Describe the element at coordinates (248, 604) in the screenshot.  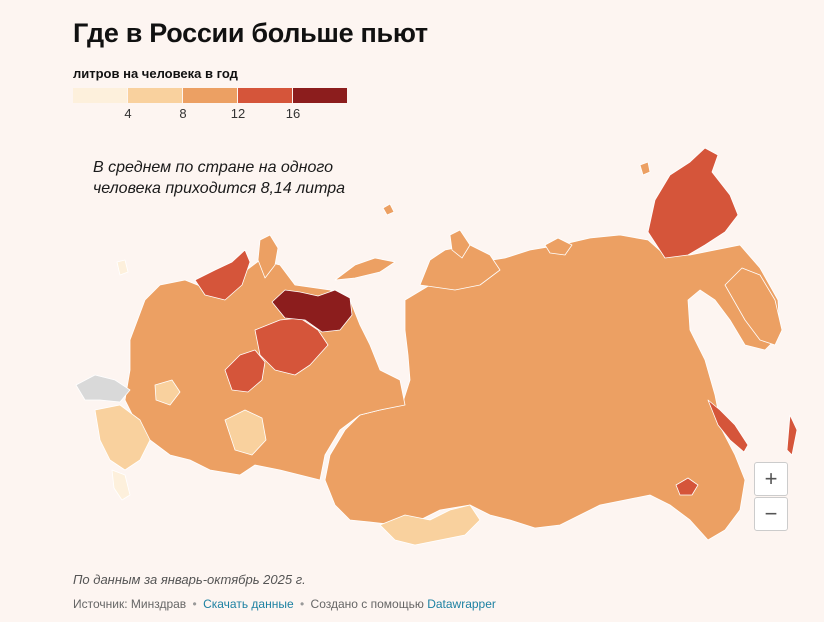
I see `download-data-link: Скачать данные` at that location.